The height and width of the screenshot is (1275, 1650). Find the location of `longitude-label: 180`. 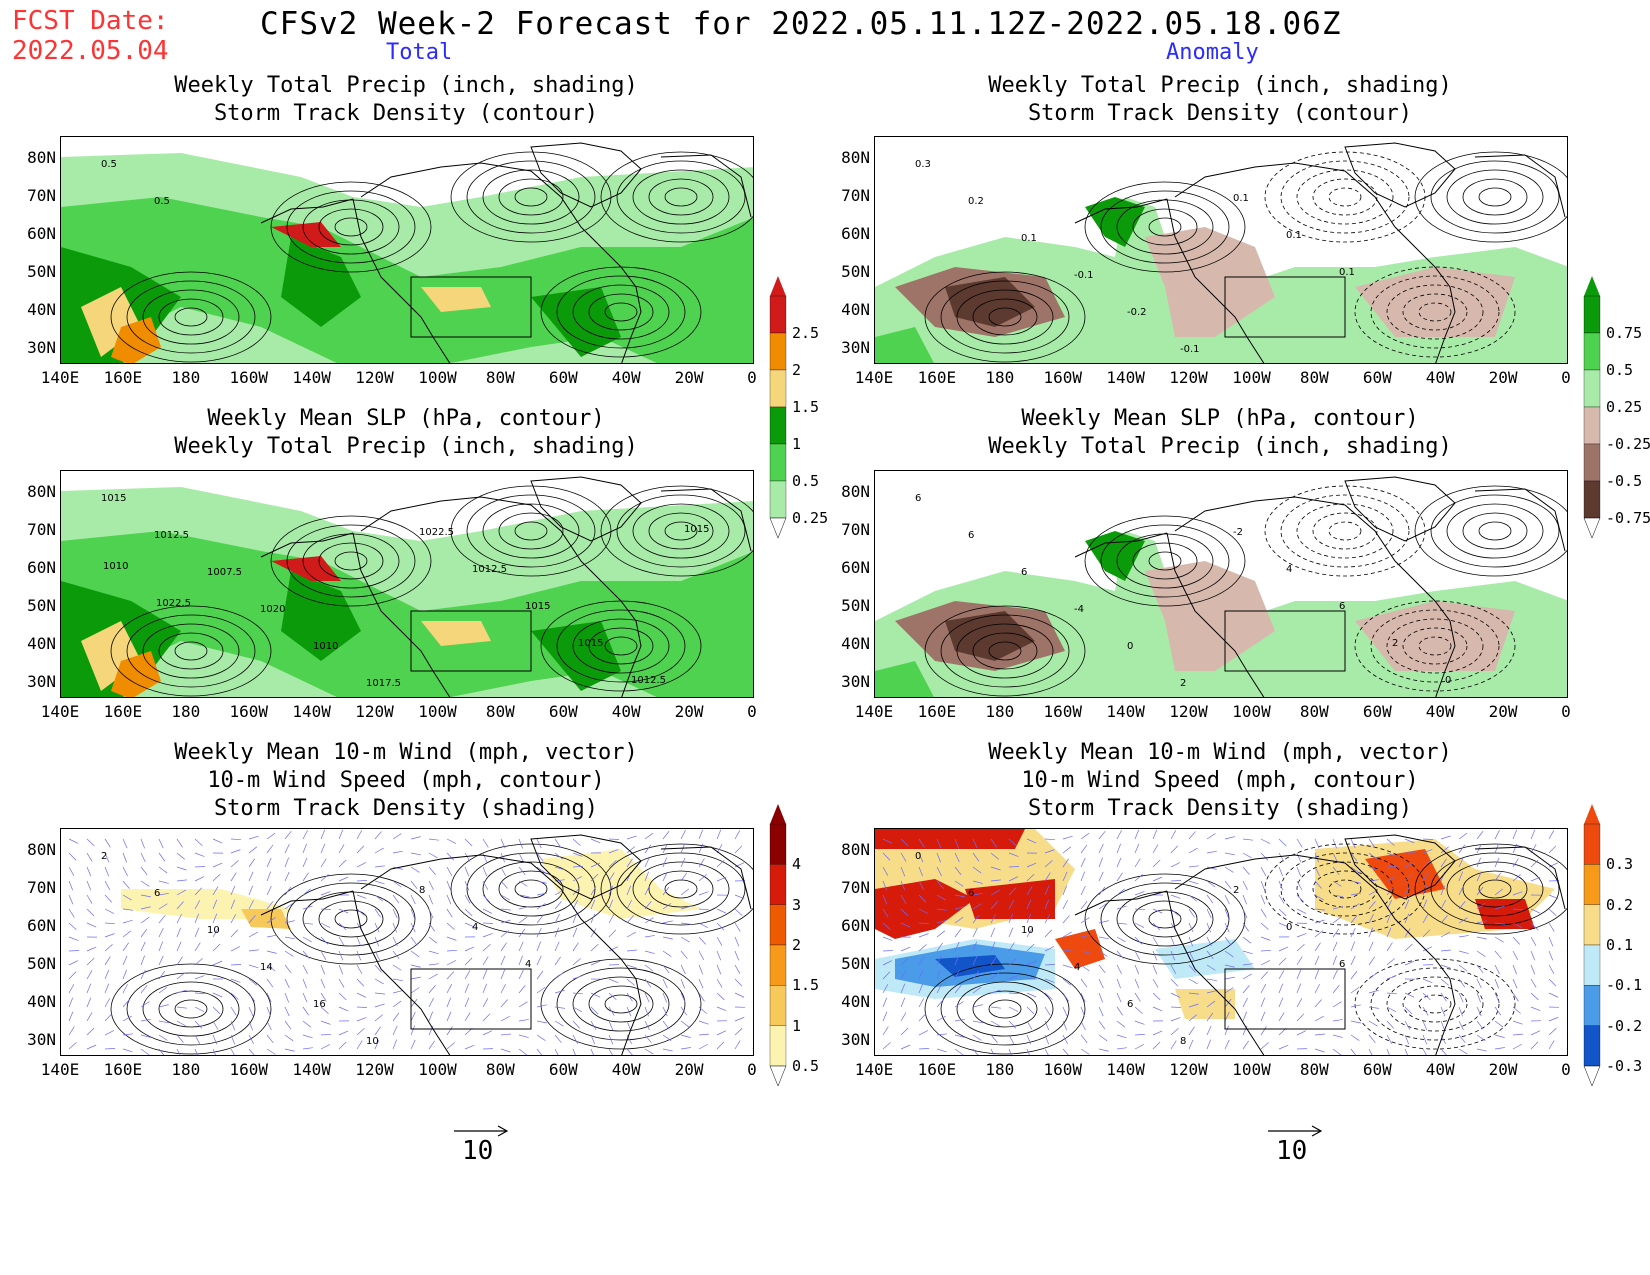

longitude-label: 180 is located at coordinates (186, 377).